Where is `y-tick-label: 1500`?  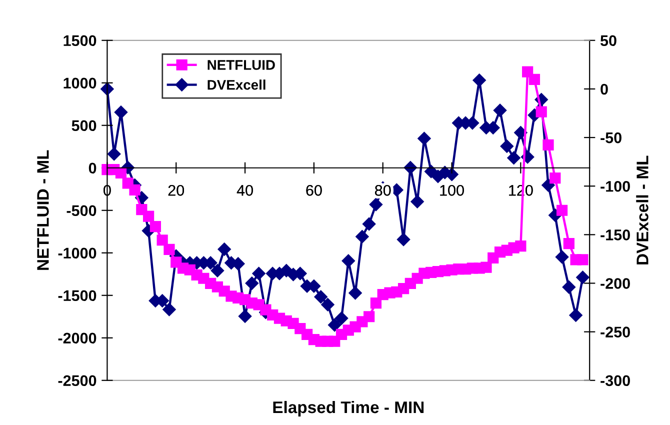
y-tick-label: 1500 is located at coordinates (80, 40).